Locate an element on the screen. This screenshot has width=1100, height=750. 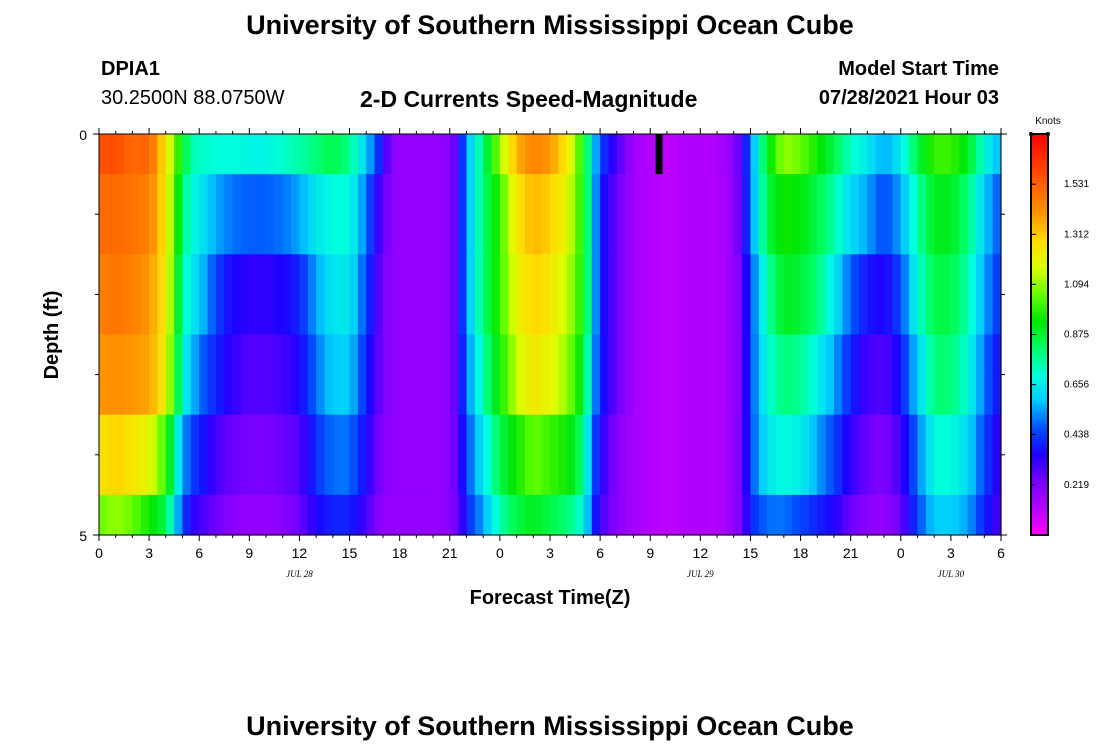
x-tick-label: 6 is located at coordinates (199, 553).